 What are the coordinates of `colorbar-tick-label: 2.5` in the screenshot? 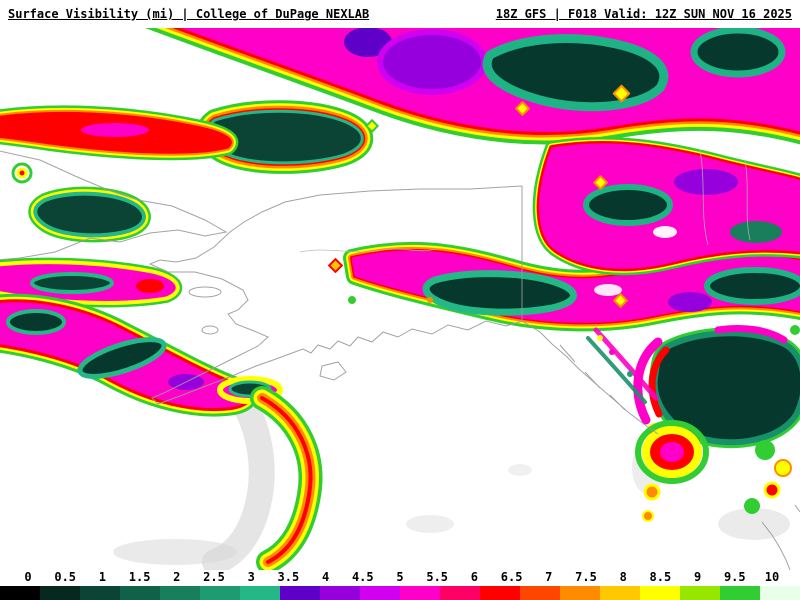 It's located at (214, 577).